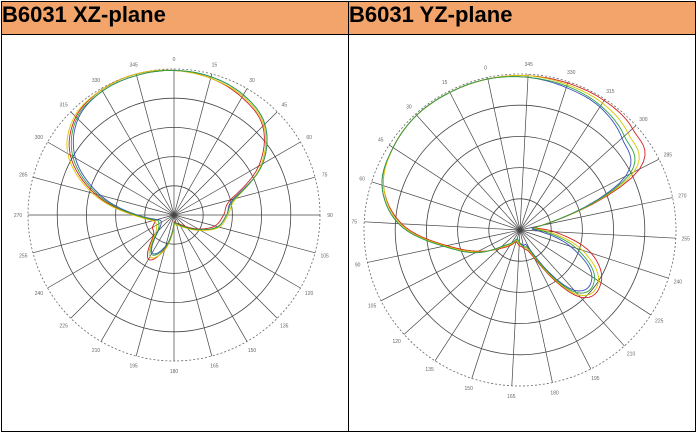 Image resolution: width=698 pixels, height=432 pixels. I want to click on pattern-trace, so click(169, 163).